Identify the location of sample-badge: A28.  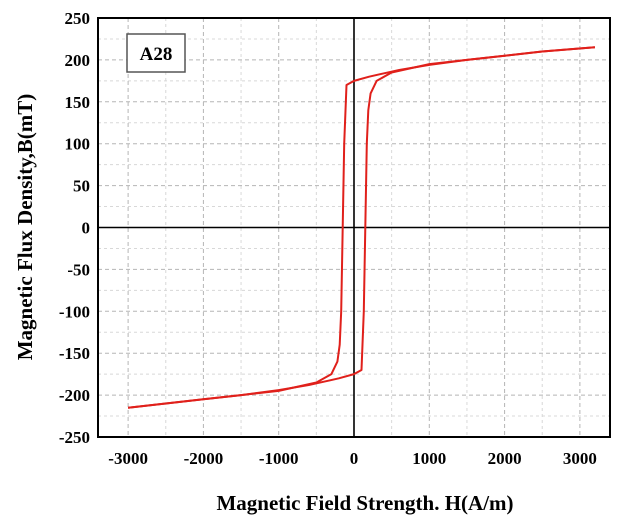
(156, 53).